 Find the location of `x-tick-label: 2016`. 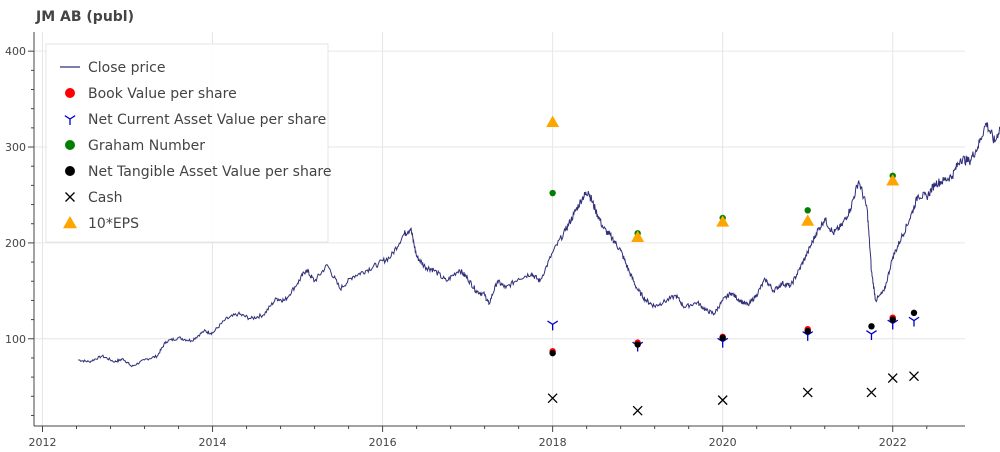

x-tick-label: 2016 is located at coordinates (383, 442).